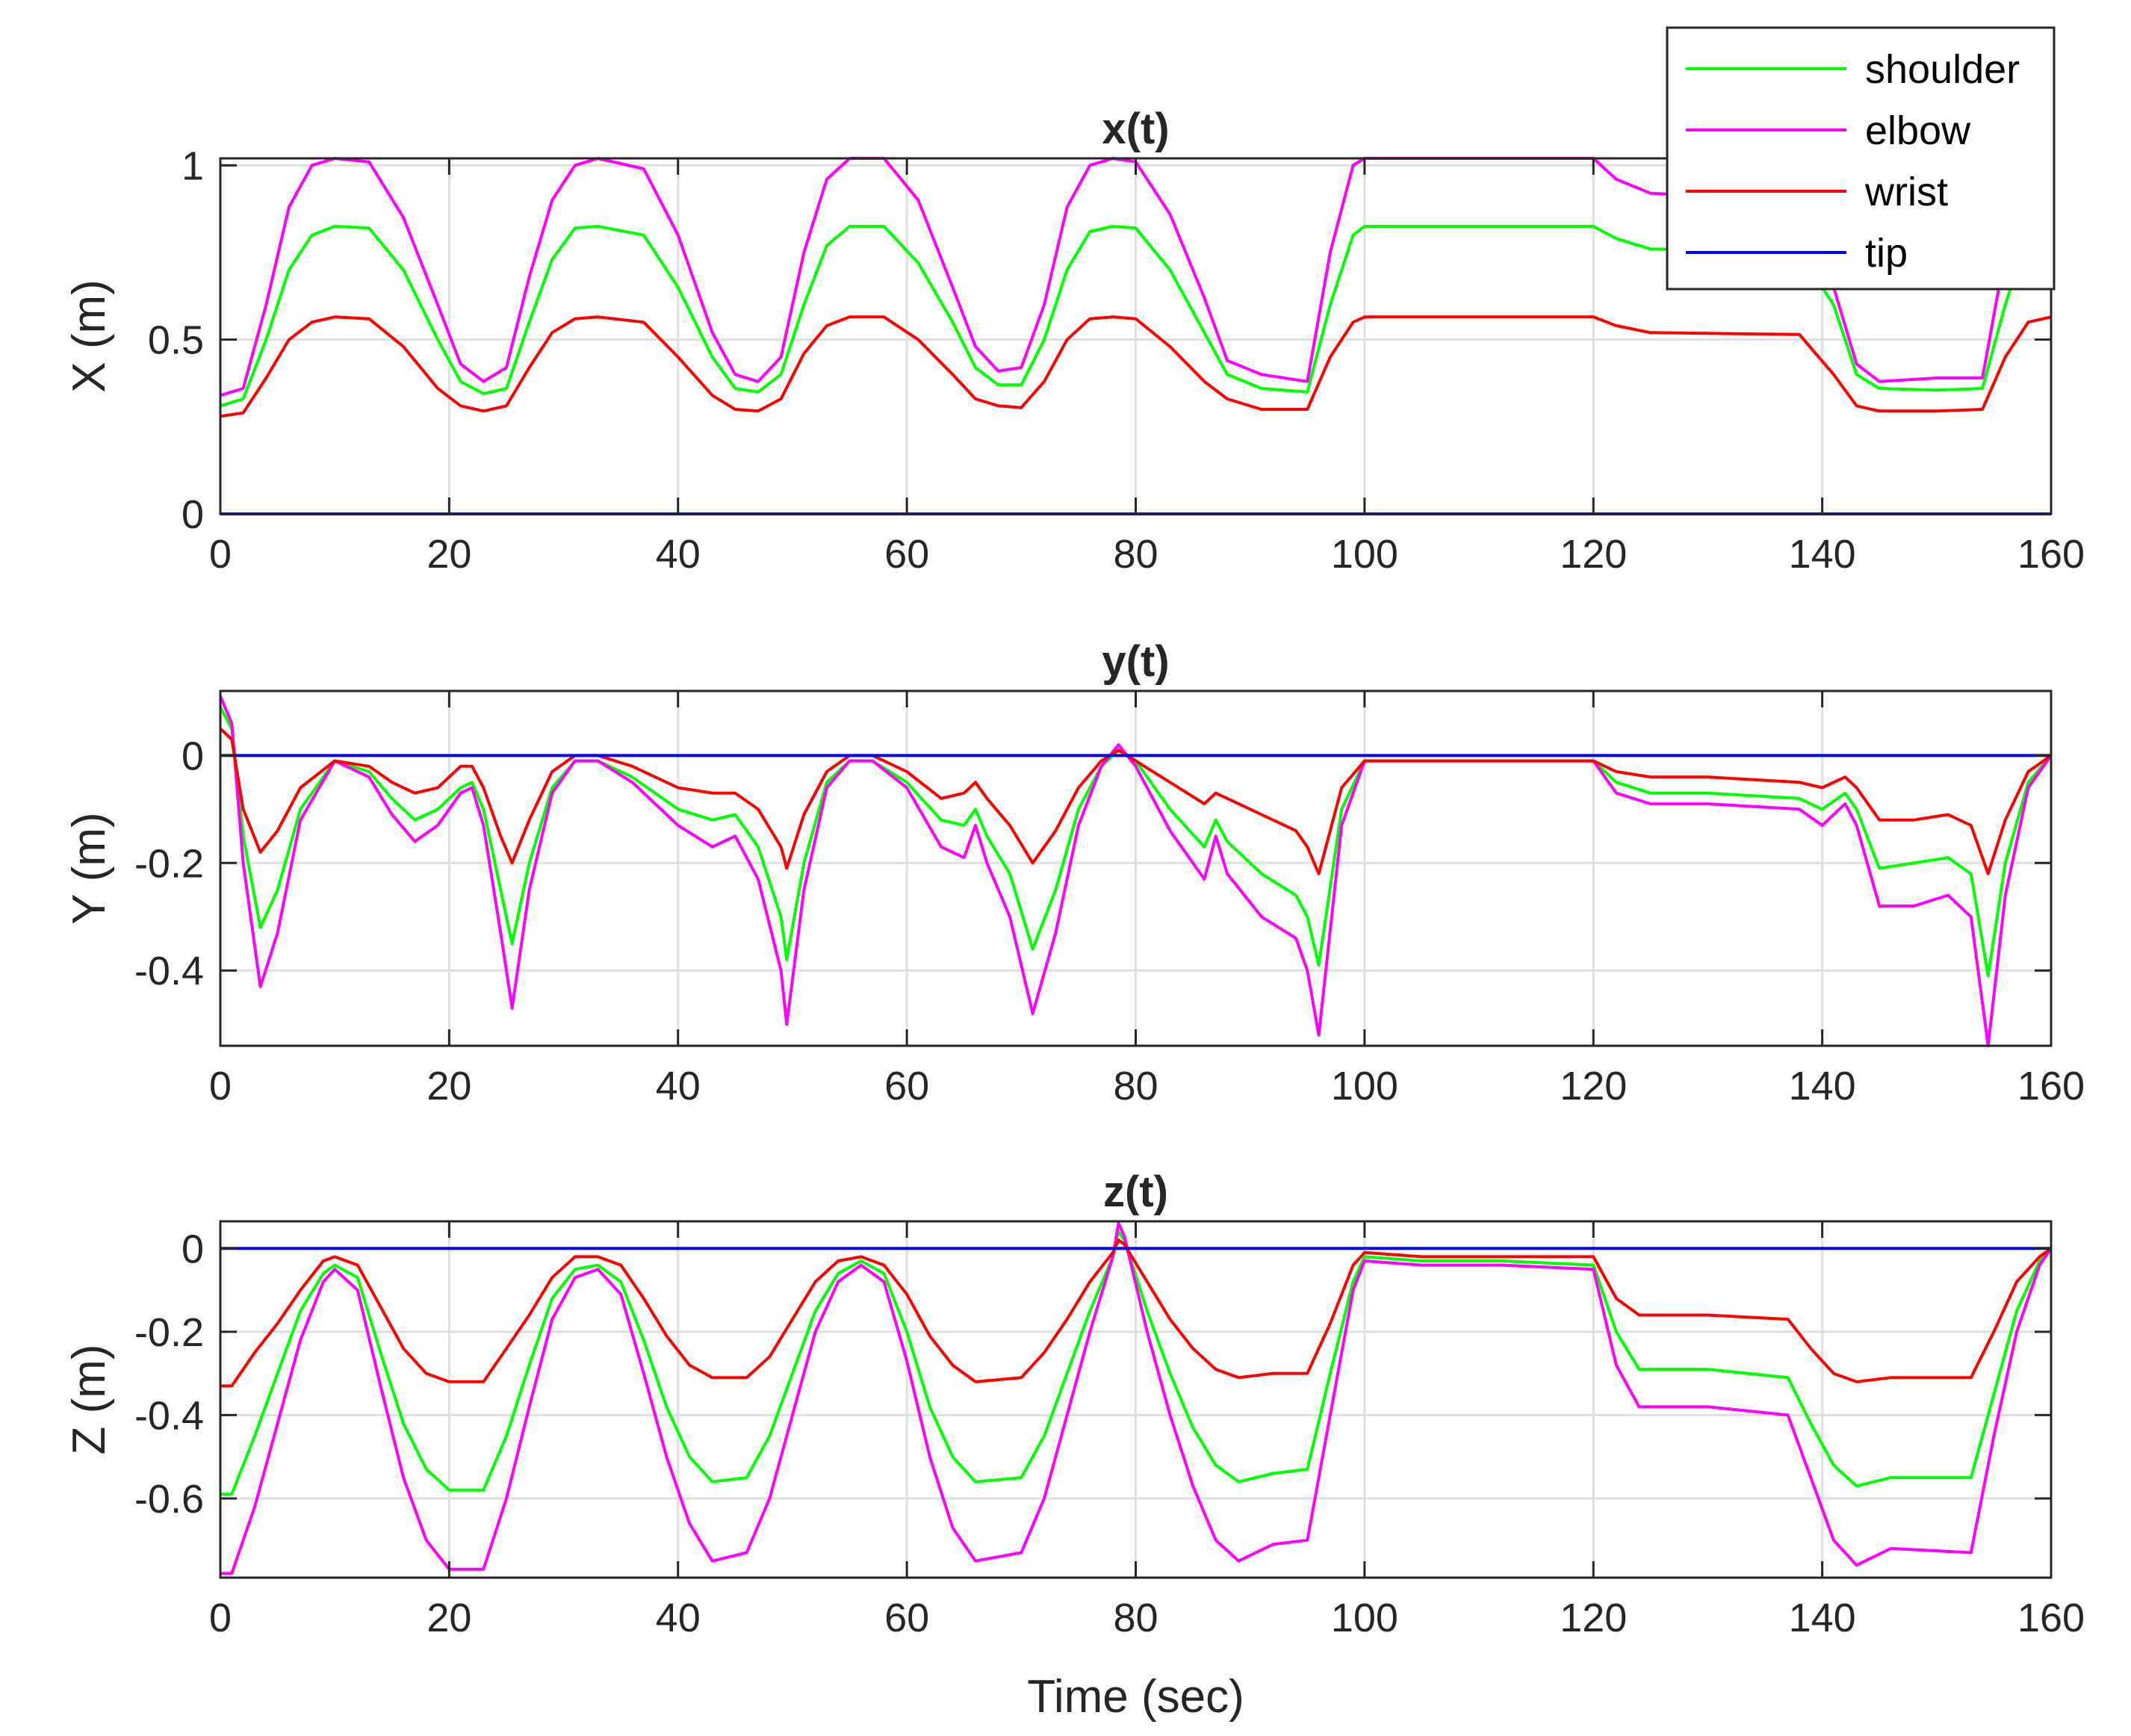 The image size is (2131, 1736). Describe the element at coordinates (1135, 129) in the screenshot. I see `subplot-title: x(t)` at that location.